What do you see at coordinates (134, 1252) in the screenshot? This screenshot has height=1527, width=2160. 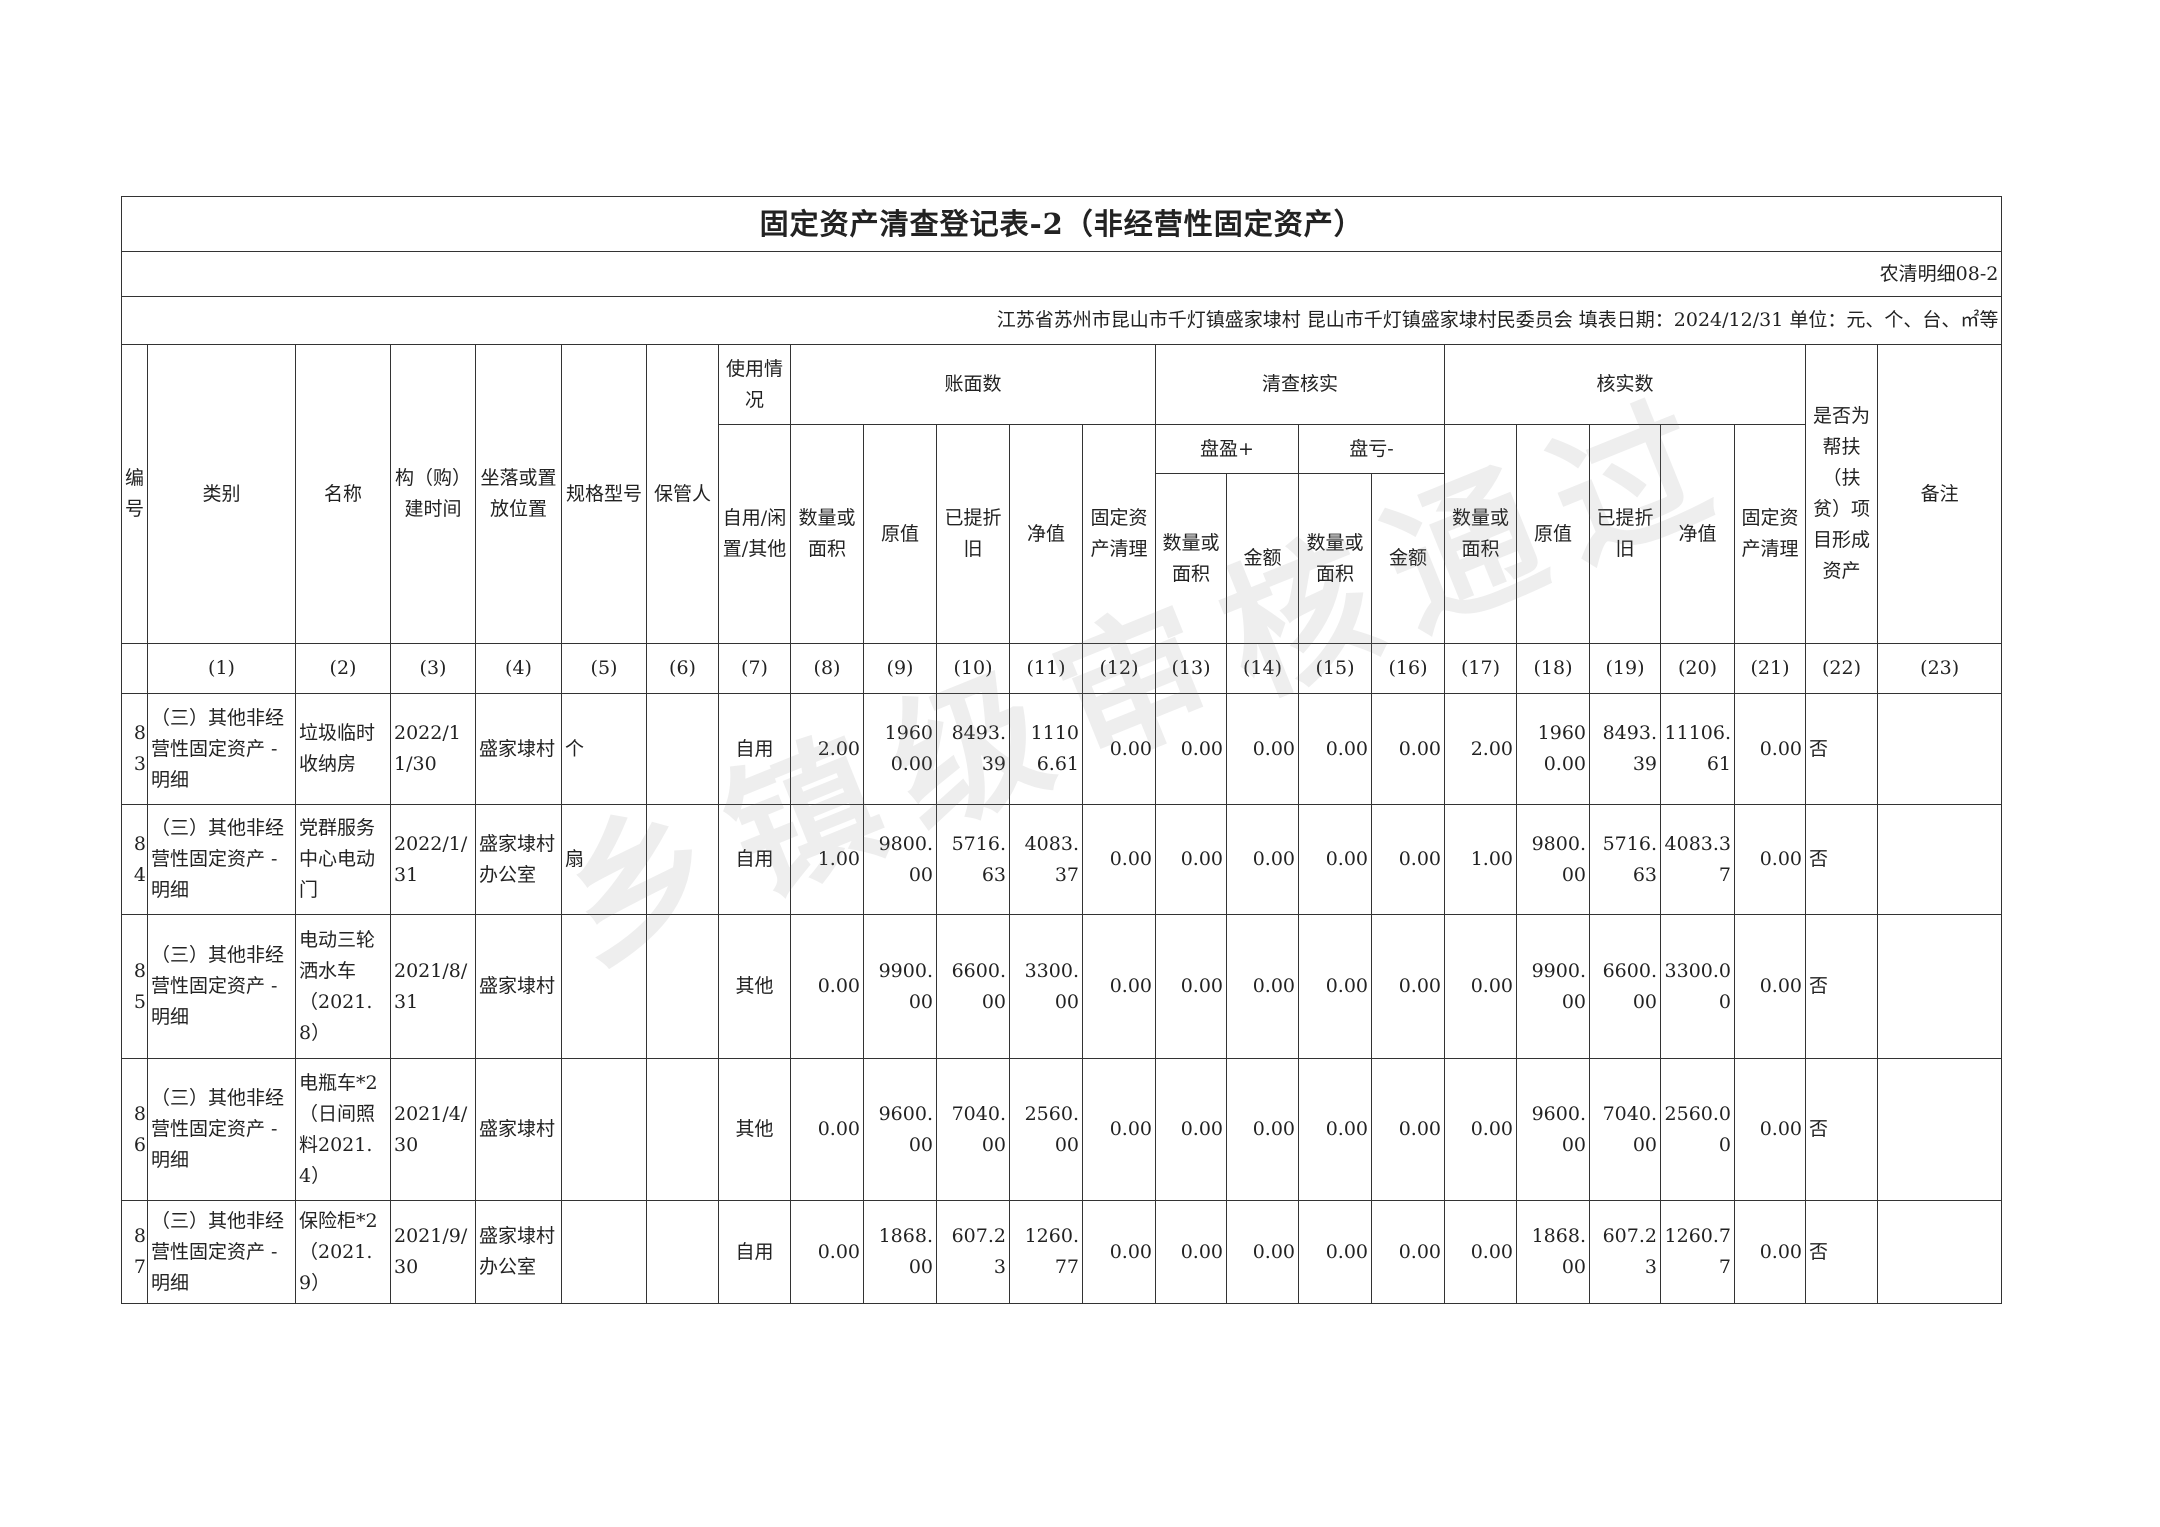 I see `table-cell: 87` at bounding box center [134, 1252].